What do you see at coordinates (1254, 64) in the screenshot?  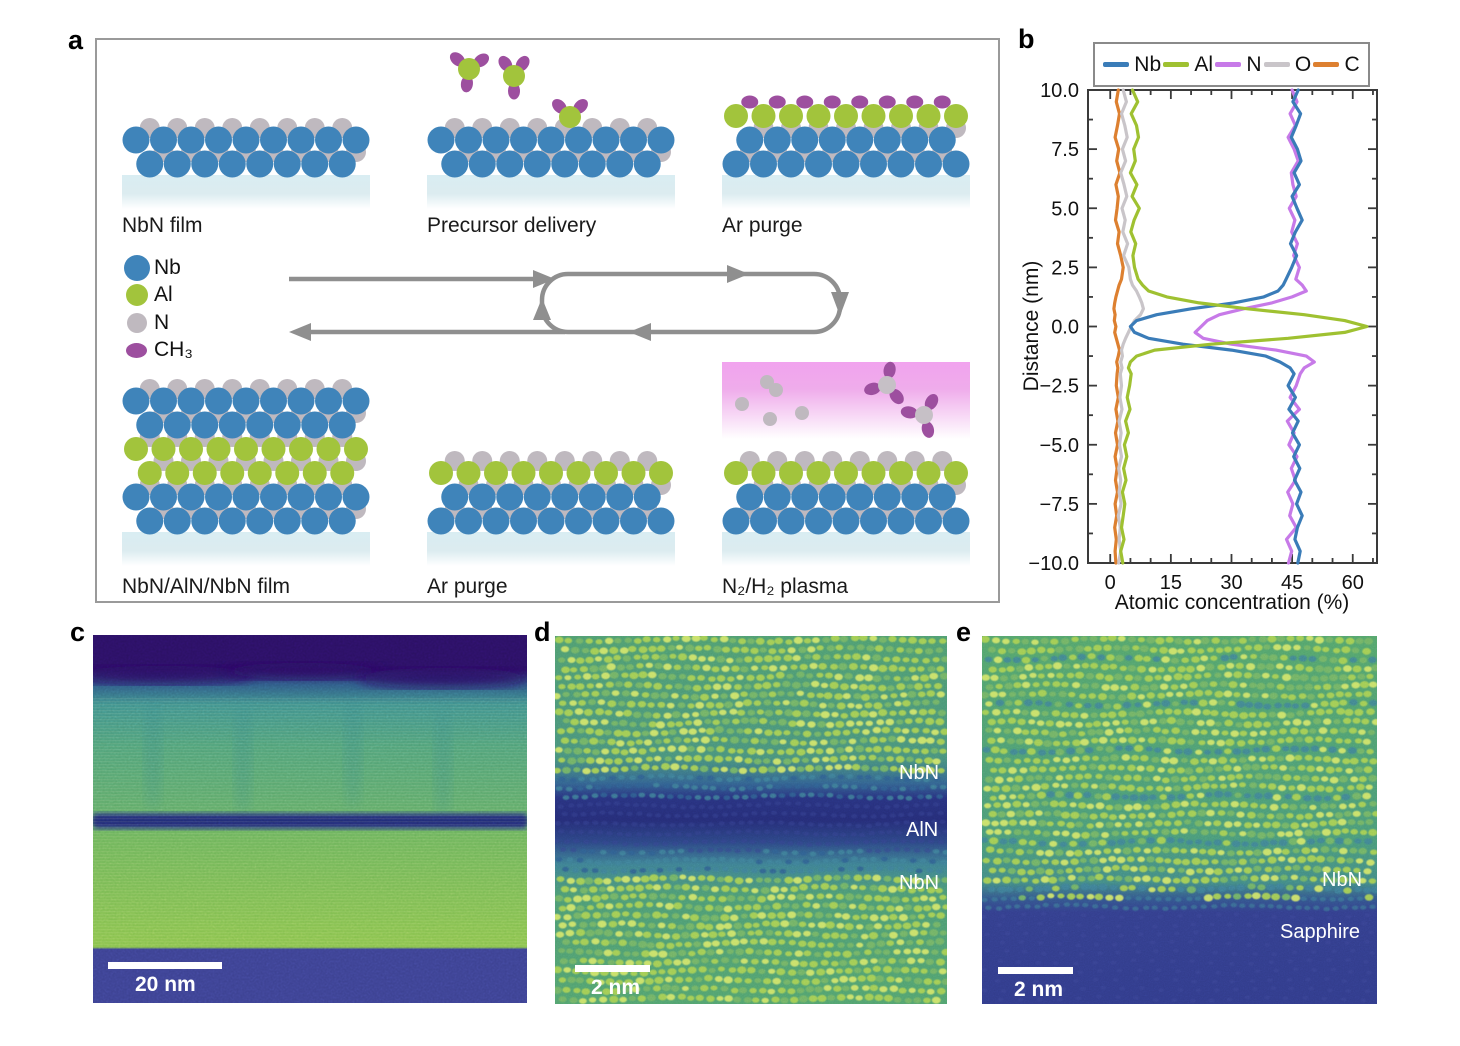 I see `legend-label-N: N` at bounding box center [1254, 64].